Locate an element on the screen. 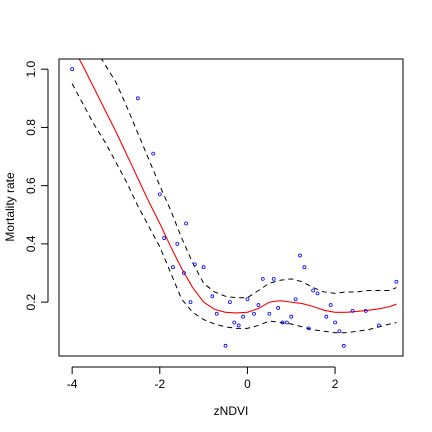 Image resolution: width=432 pixels, height=432 pixels. y-axis: 0.2 0.4 0.6 0.8 1.0 is located at coordinates (36, 185).